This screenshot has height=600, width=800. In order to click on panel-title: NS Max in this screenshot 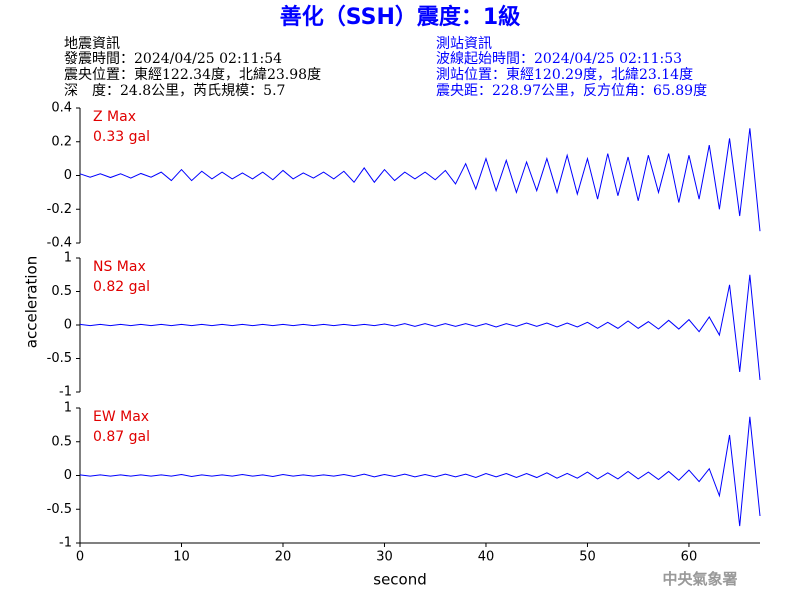, I will do `click(119, 267)`.